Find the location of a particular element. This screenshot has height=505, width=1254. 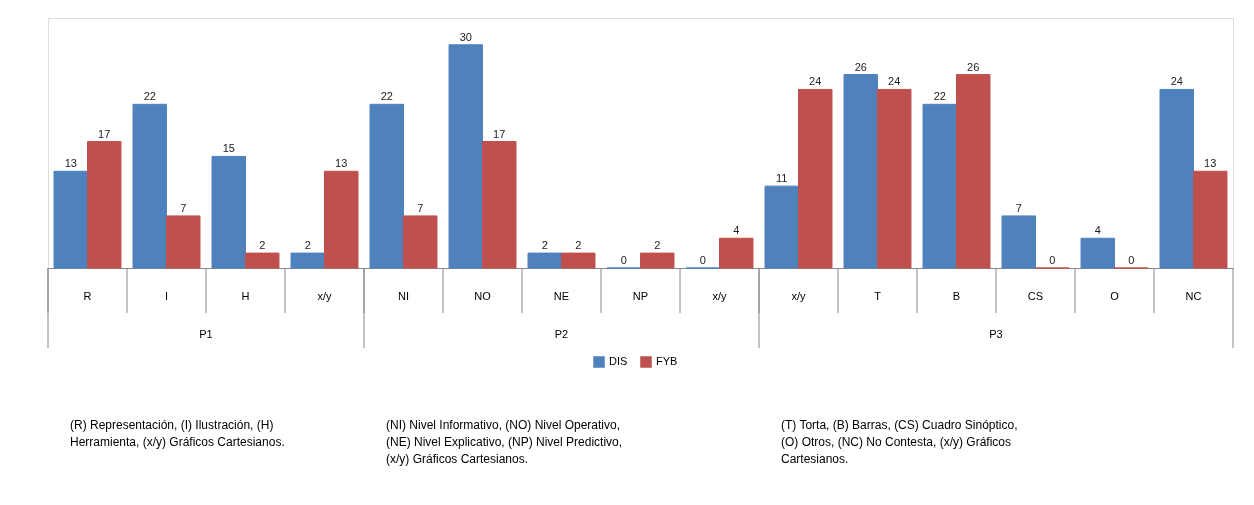

x-tick-label: R is located at coordinates (87, 295).